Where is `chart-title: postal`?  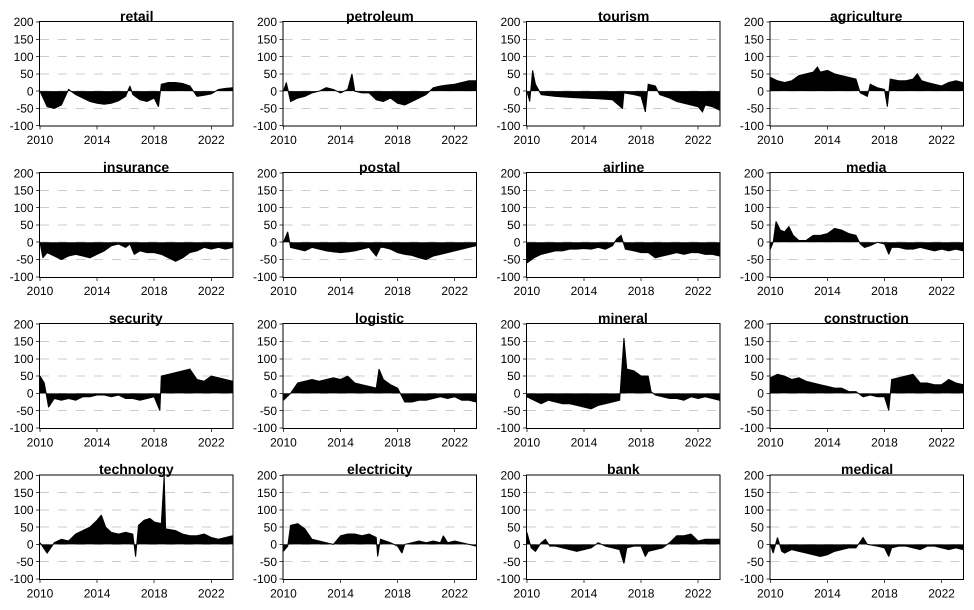
chart-title: postal is located at coordinates (379, 167).